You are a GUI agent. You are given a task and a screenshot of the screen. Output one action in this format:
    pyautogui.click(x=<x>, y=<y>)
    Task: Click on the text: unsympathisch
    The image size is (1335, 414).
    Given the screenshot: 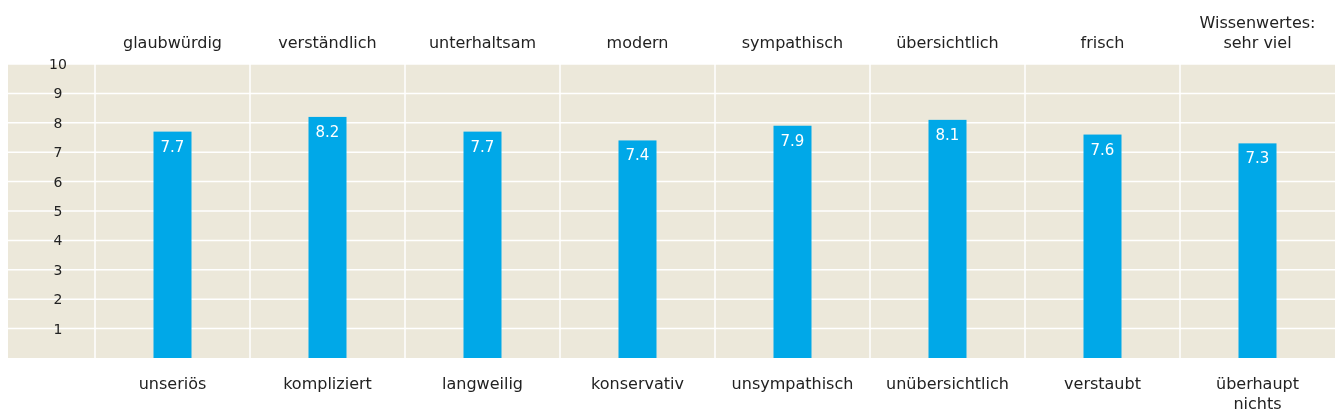 What is the action you would take?
    pyautogui.click(x=792, y=383)
    